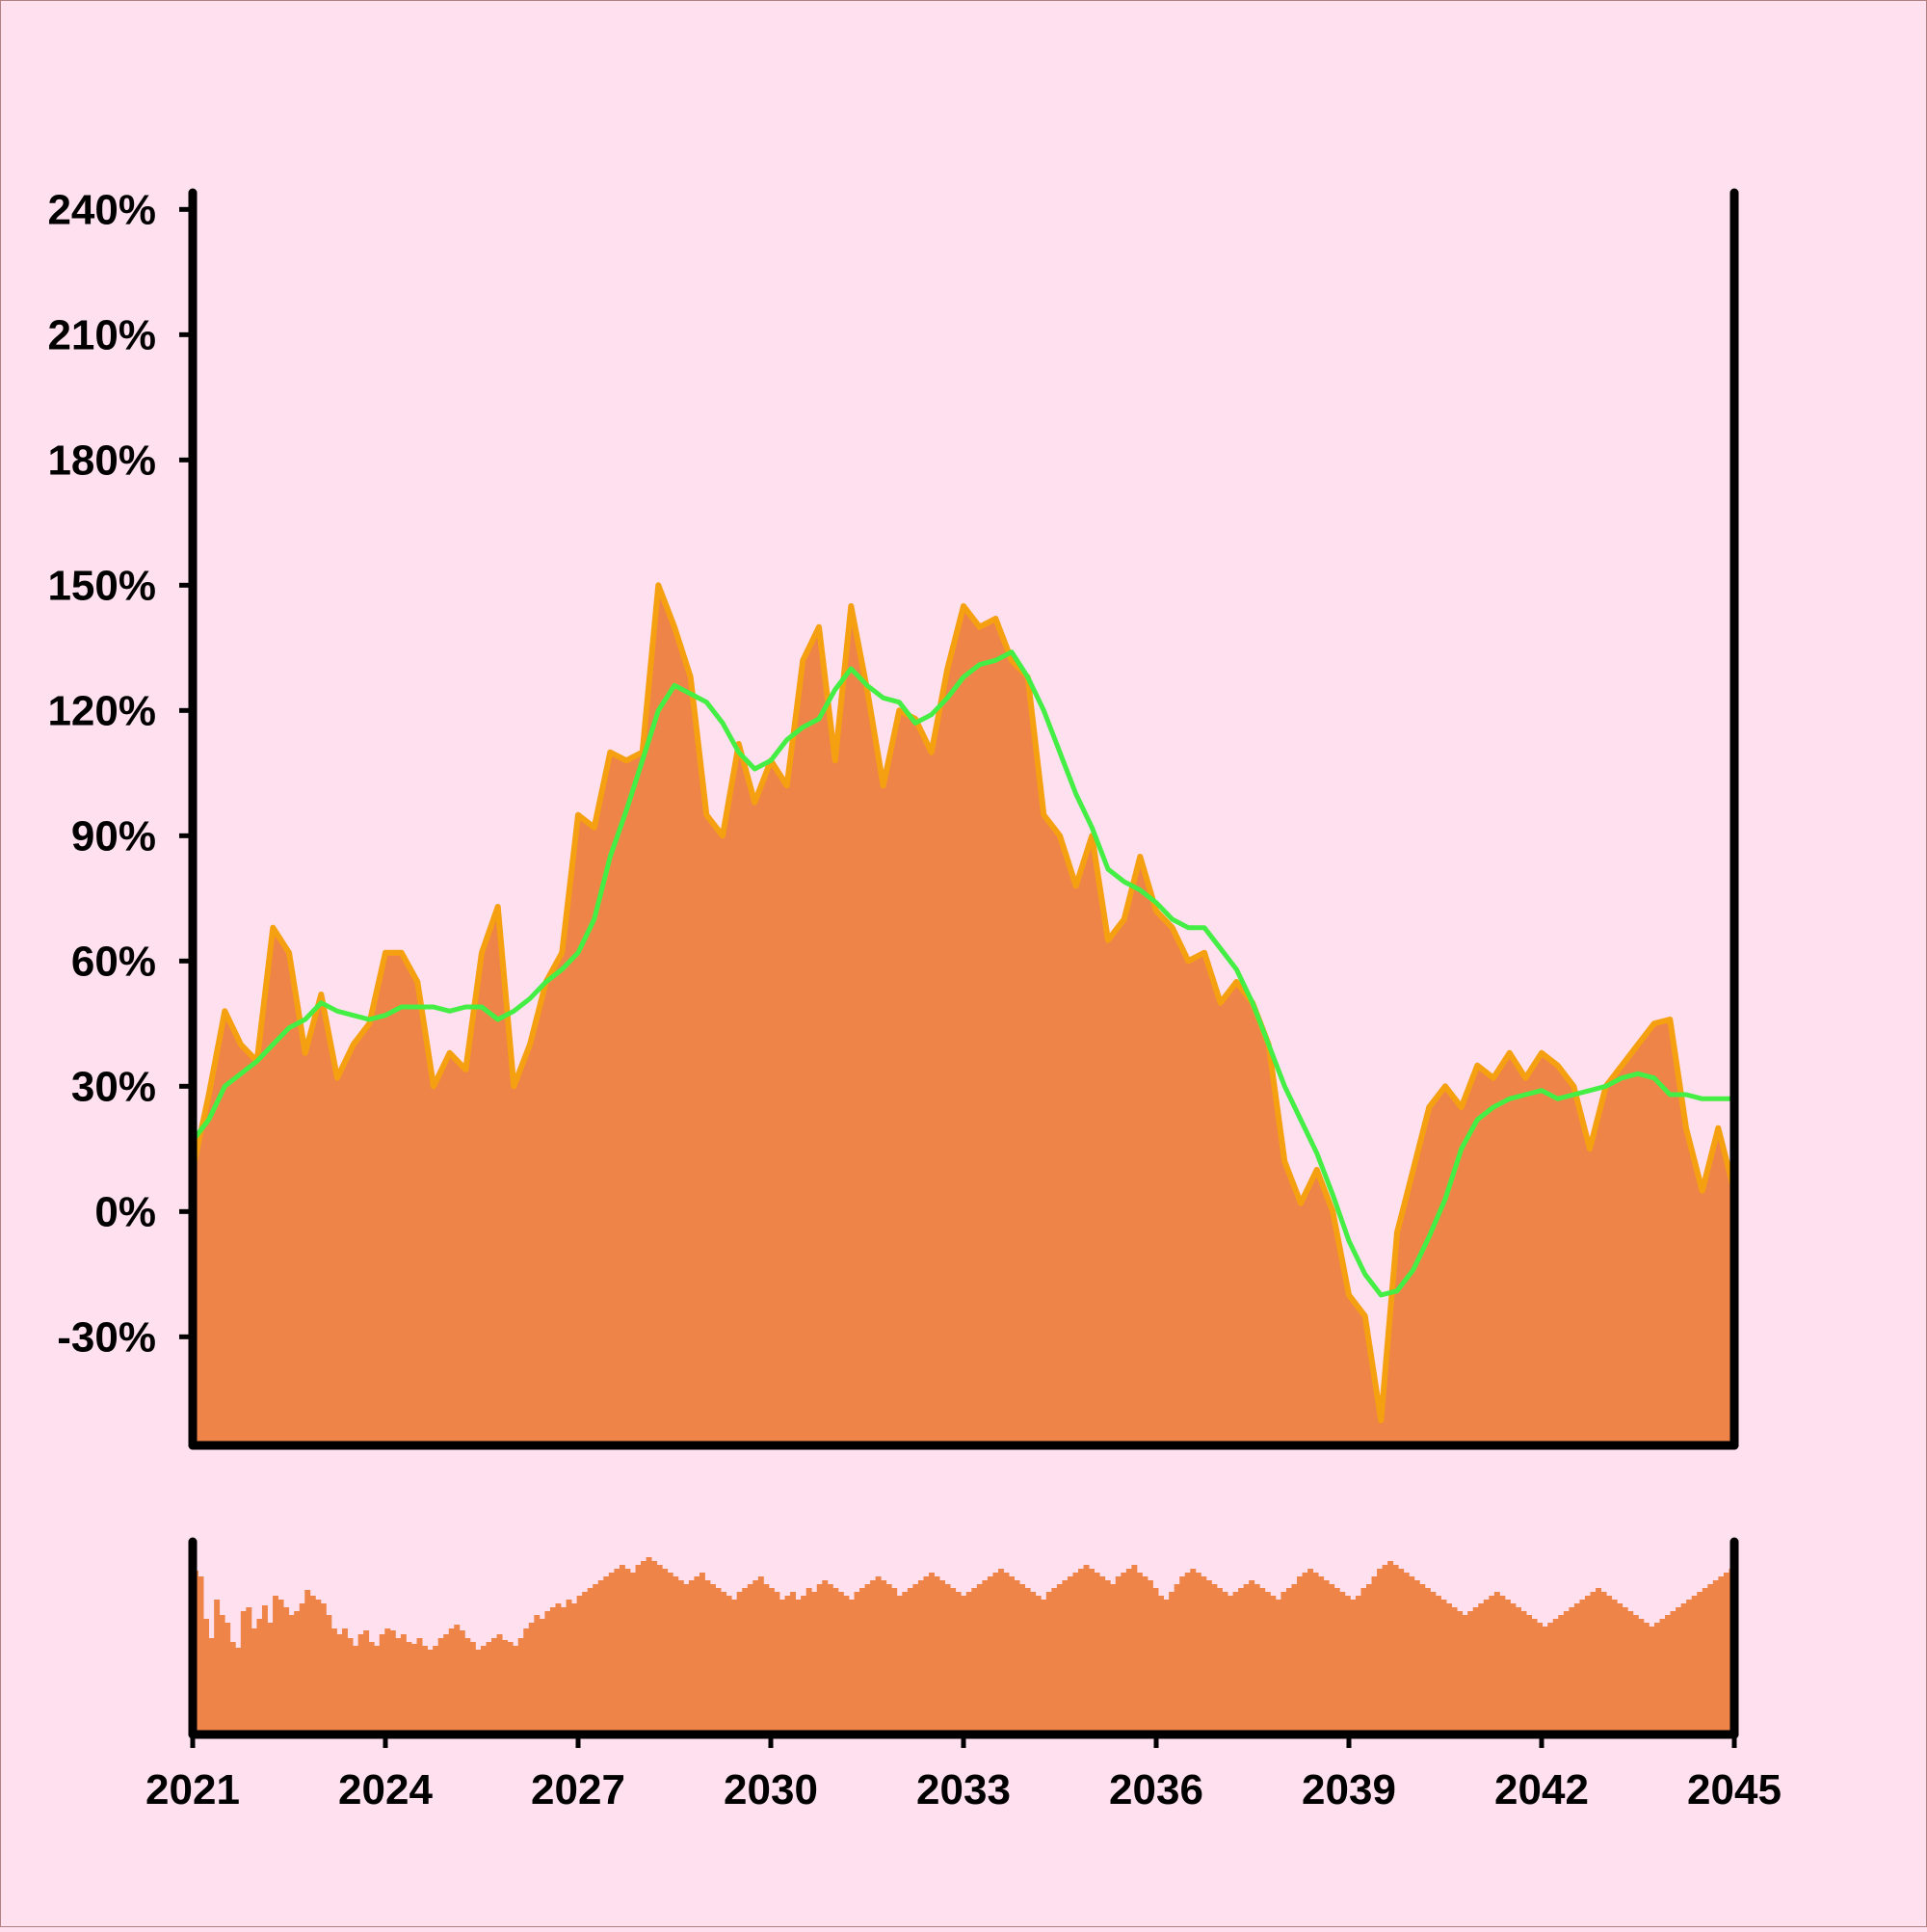  I want to click on x-tick-label: 2042, so click(1542, 1789).